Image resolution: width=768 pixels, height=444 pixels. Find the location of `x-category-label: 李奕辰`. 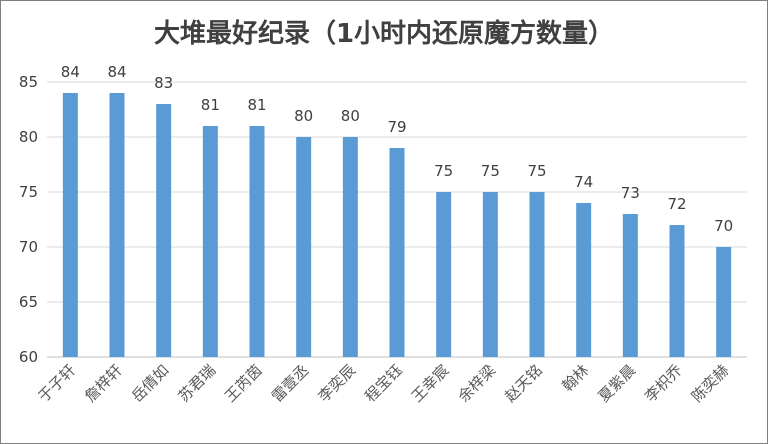

x-category-label: 李奕辰 is located at coordinates (337, 383).